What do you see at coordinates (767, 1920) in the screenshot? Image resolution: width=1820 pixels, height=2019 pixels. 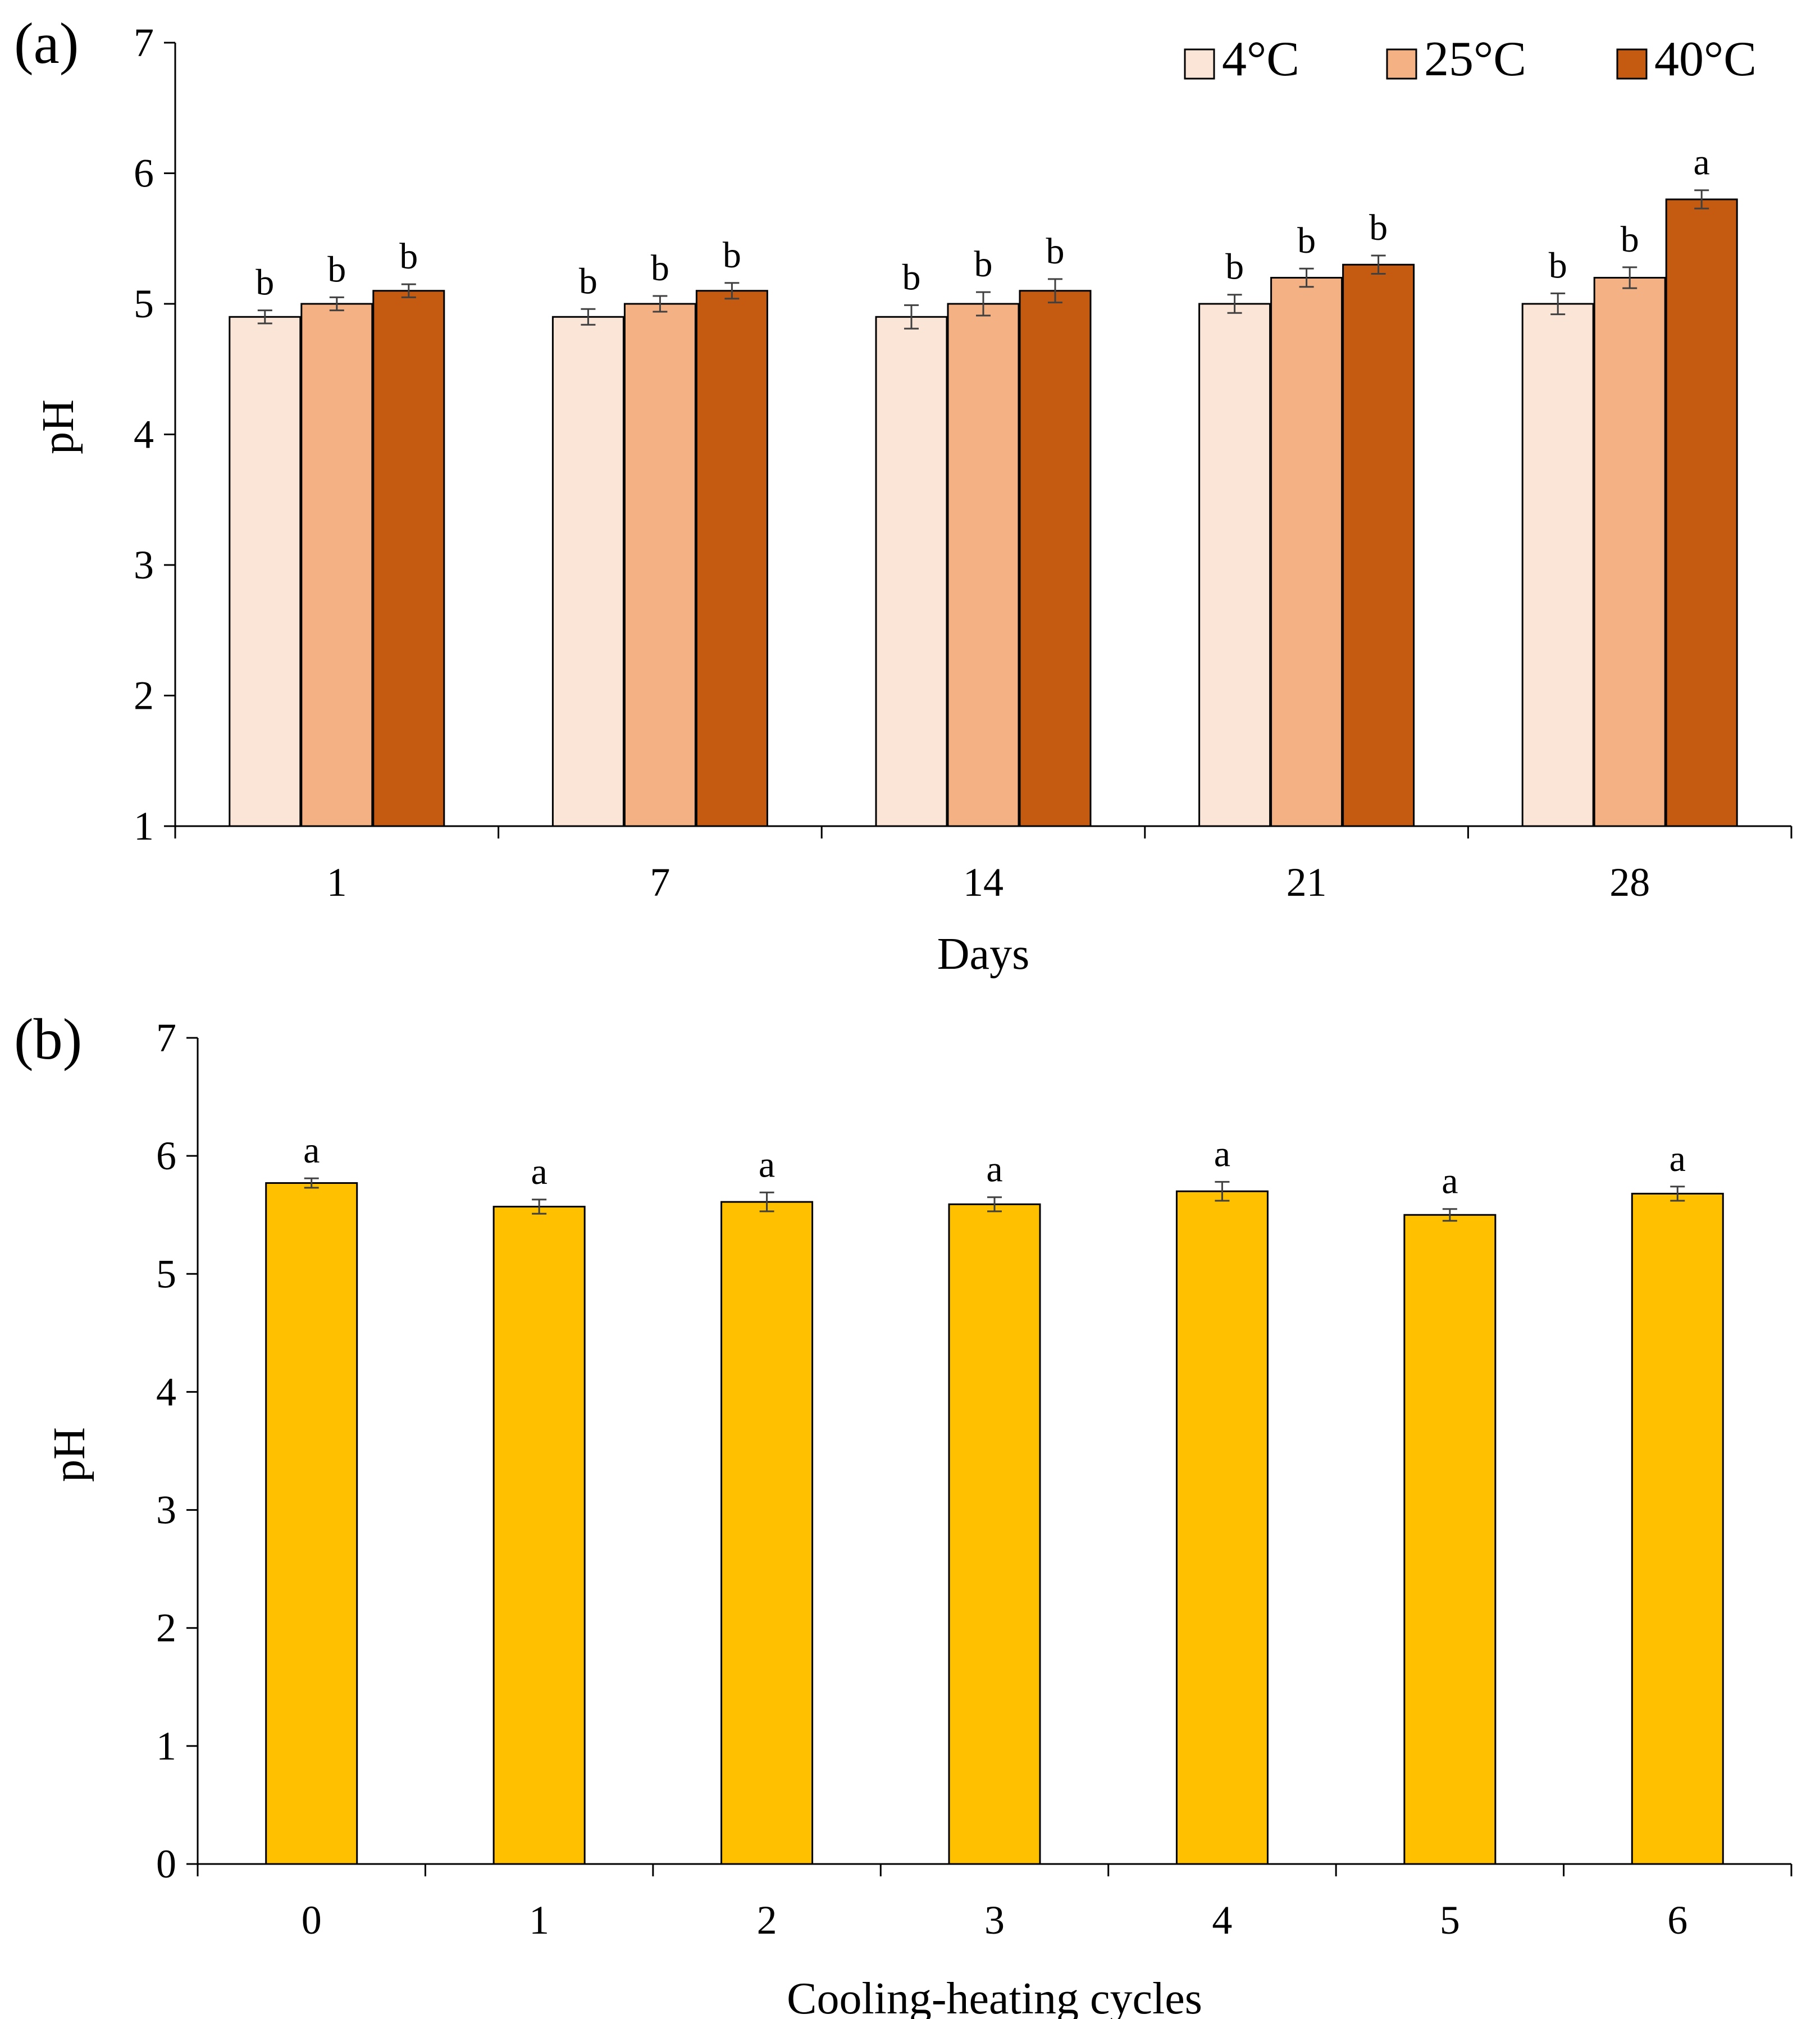 I see `x-tick-label: 2` at bounding box center [767, 1920].